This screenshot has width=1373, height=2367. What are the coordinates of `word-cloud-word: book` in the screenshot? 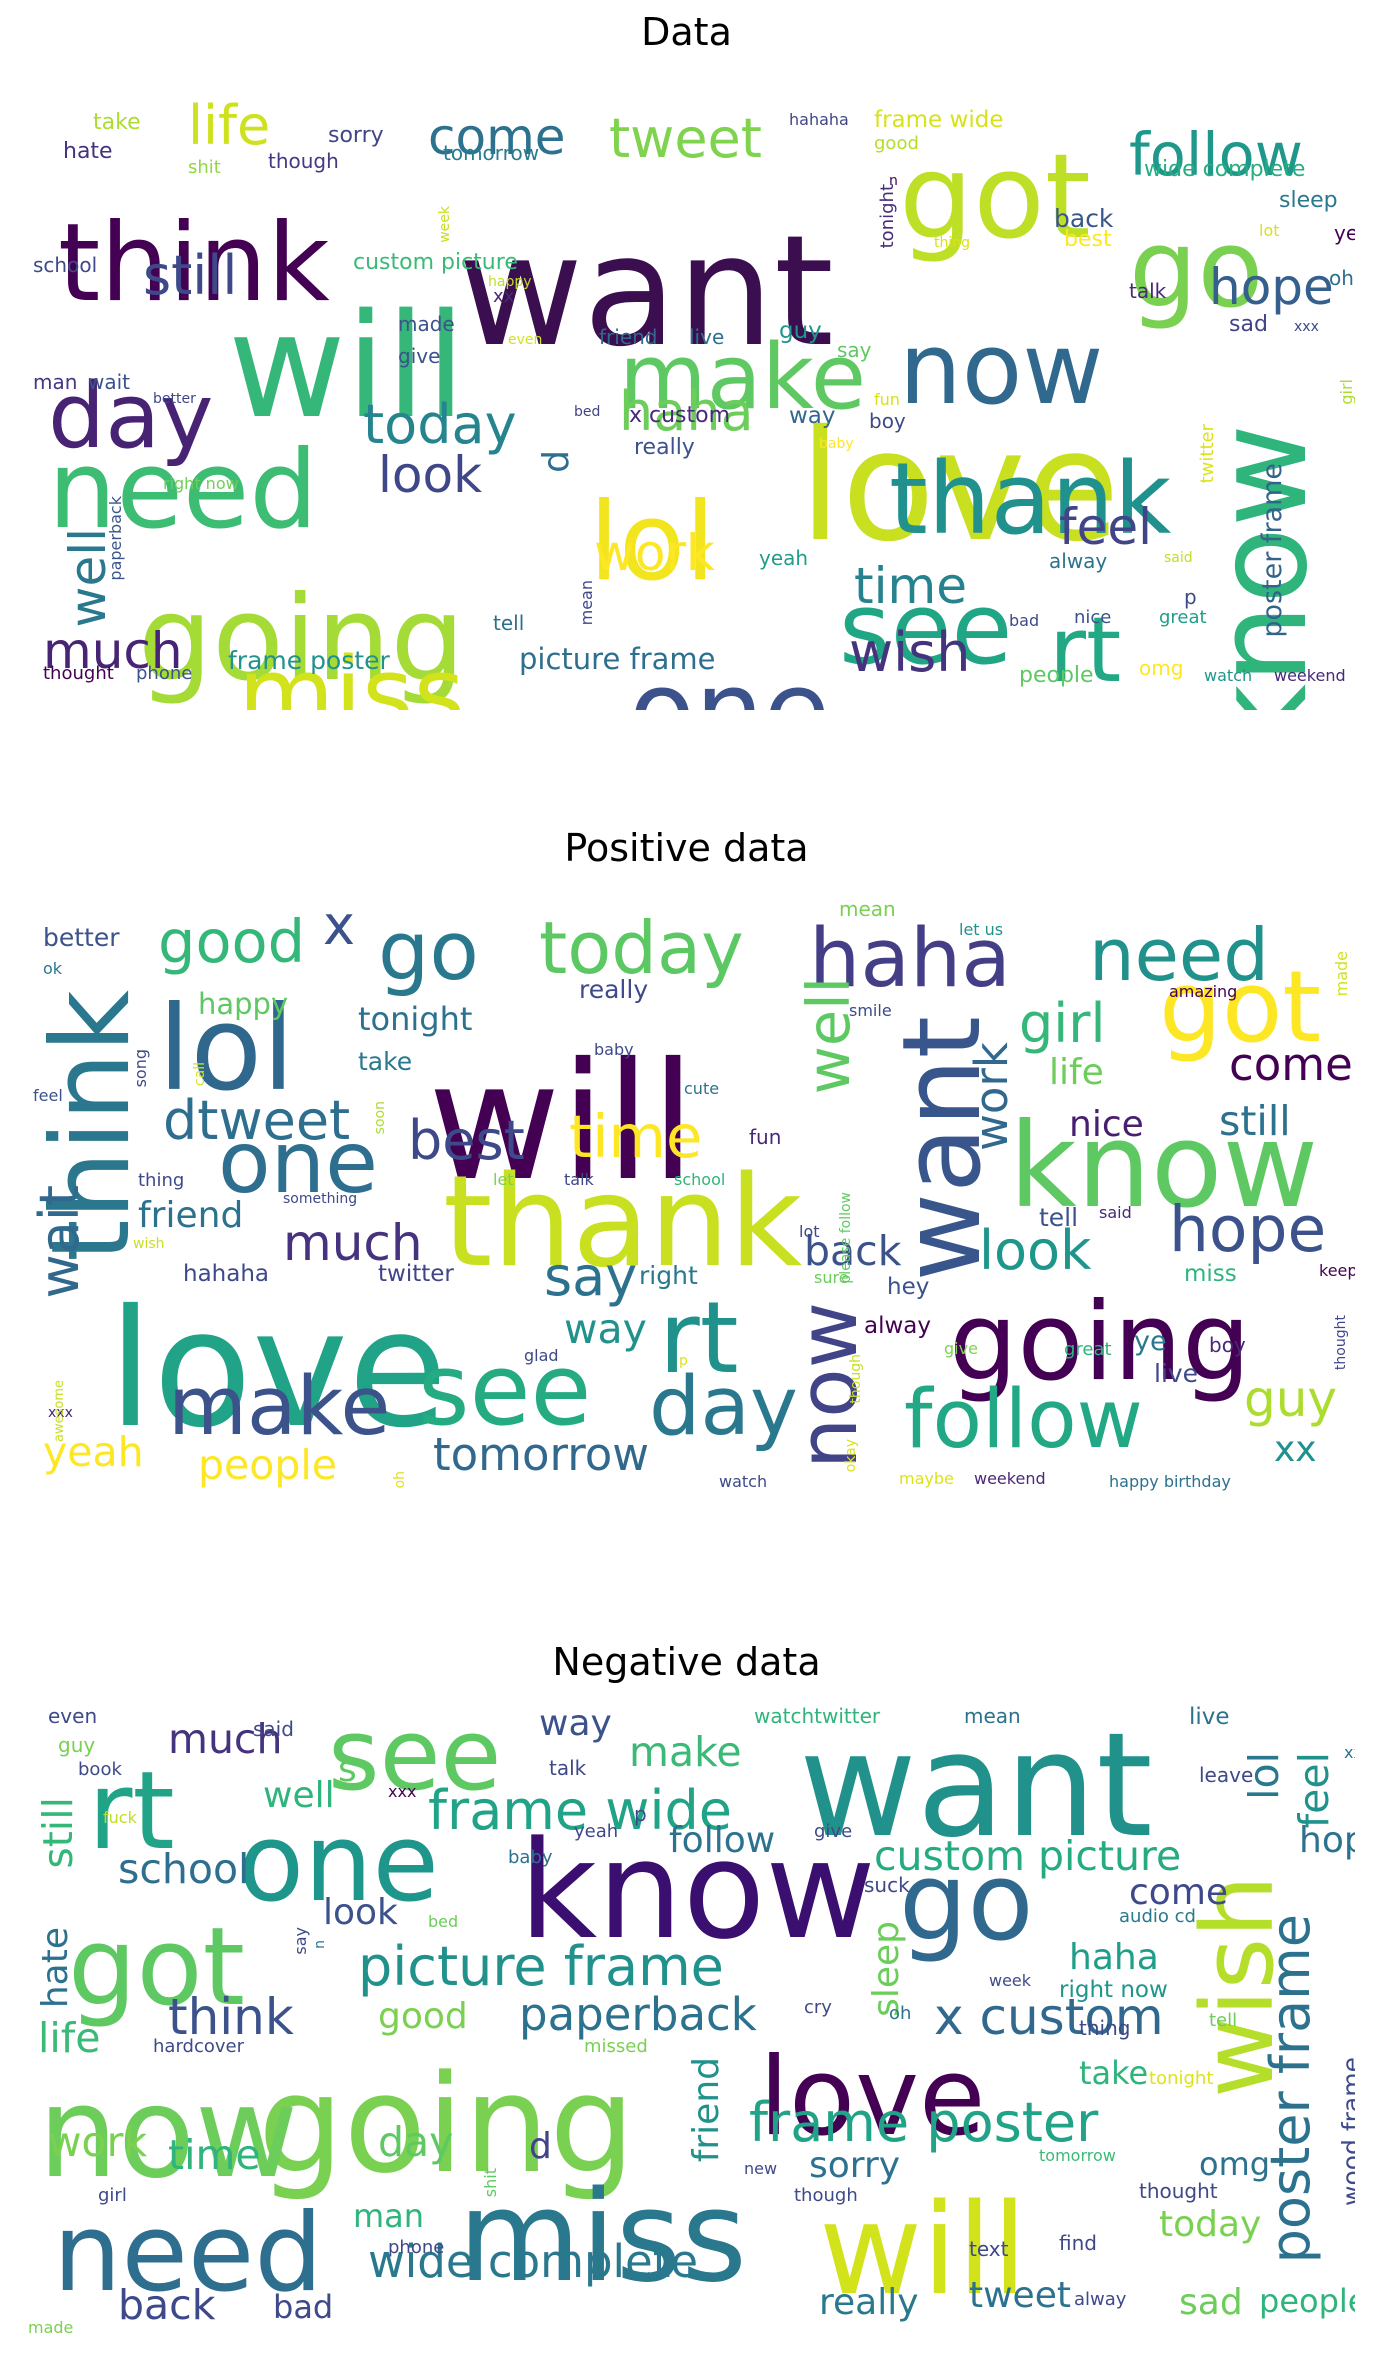 It's located at (100, 1769).